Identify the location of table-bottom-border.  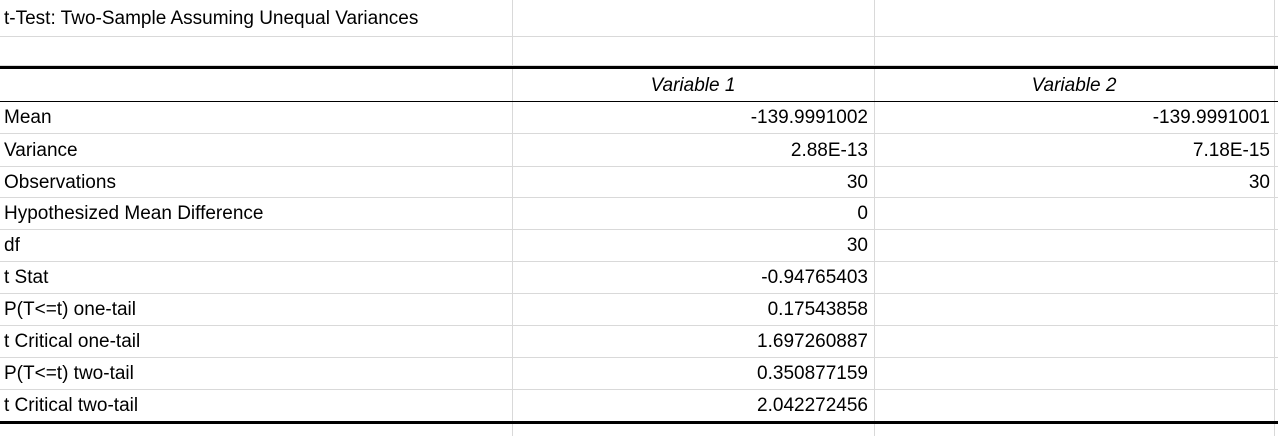
(639, 422).